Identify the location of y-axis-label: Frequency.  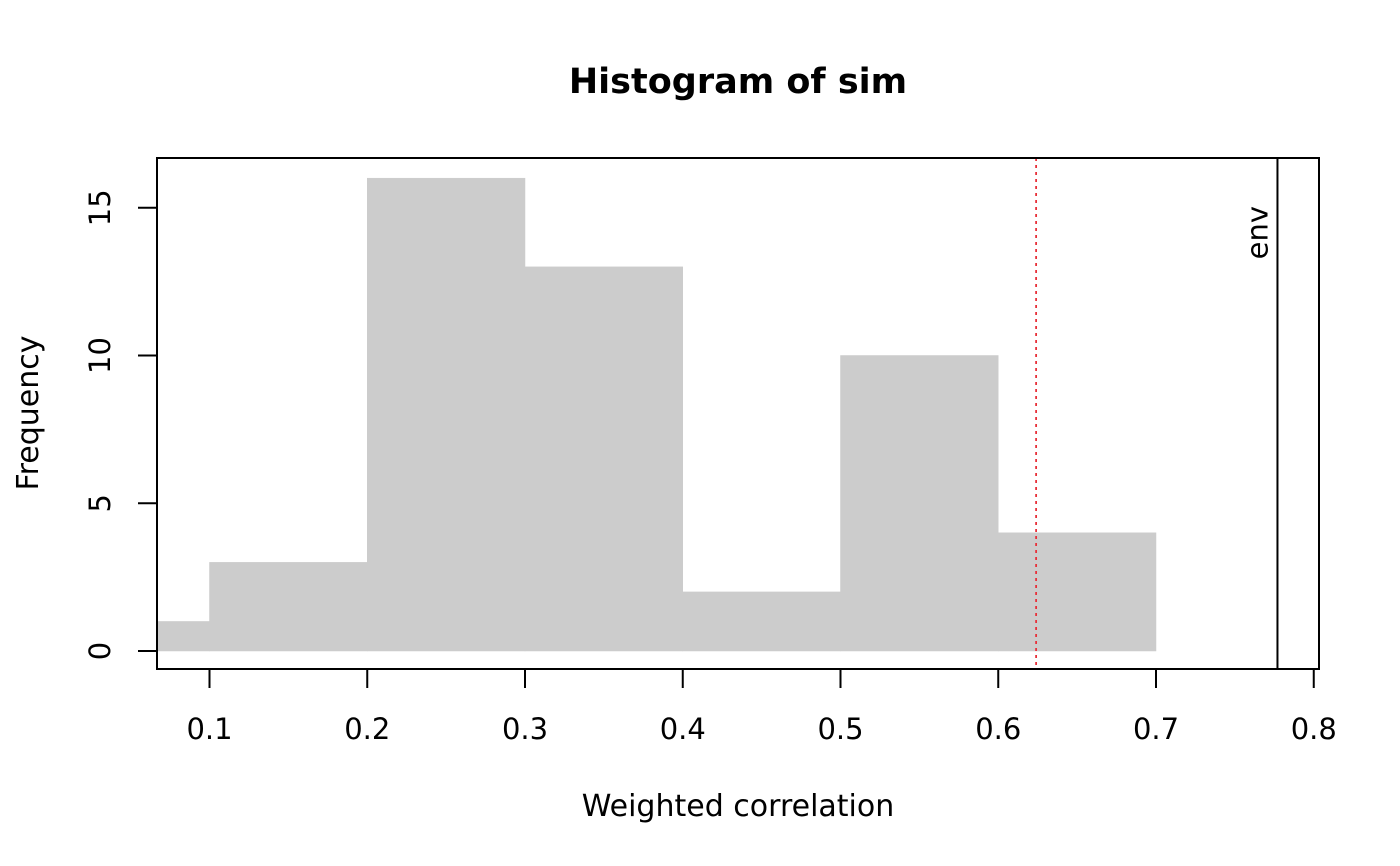
(28, 413).